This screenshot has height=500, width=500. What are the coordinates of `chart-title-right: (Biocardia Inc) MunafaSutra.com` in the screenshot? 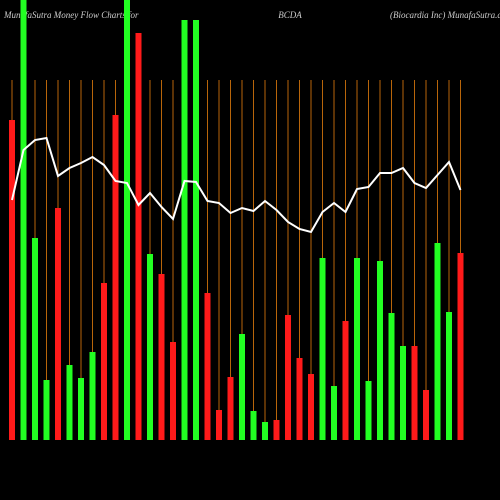 It's located at (445, 15).